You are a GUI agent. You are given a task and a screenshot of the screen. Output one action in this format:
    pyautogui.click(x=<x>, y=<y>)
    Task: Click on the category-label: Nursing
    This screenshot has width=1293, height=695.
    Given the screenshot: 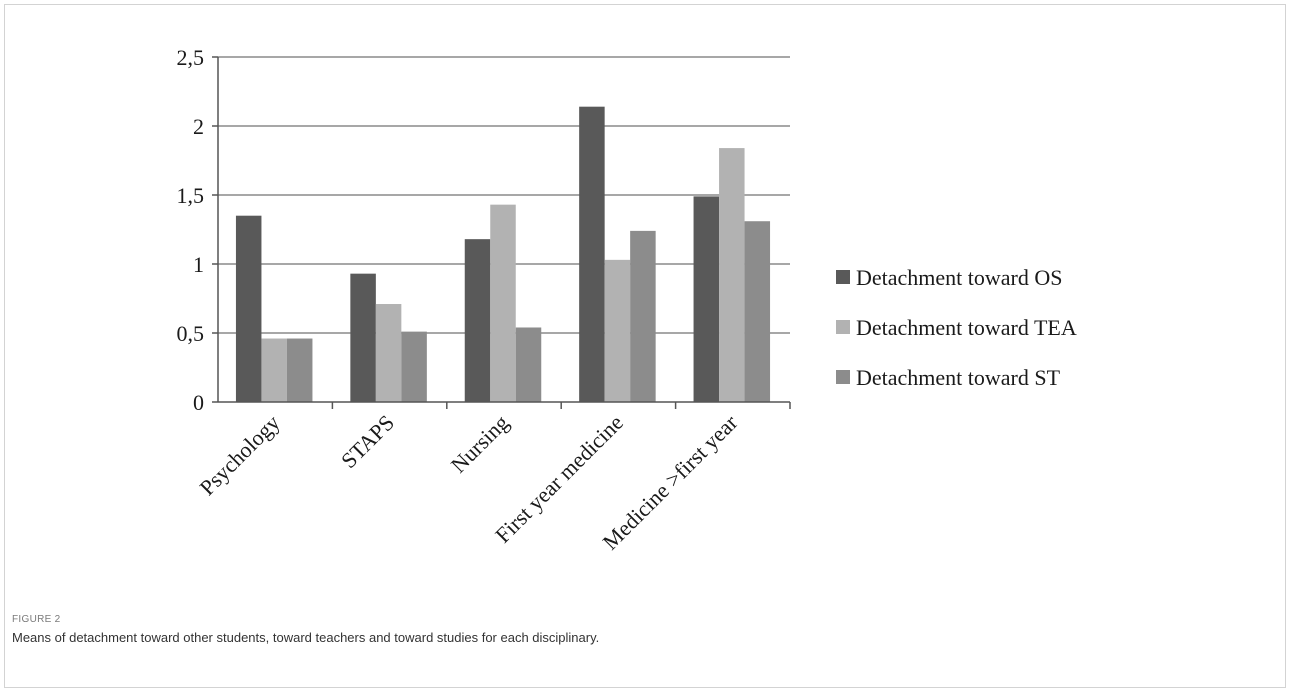 What is the action you would take?
    pyautogui.click(x=480, y=444)
    